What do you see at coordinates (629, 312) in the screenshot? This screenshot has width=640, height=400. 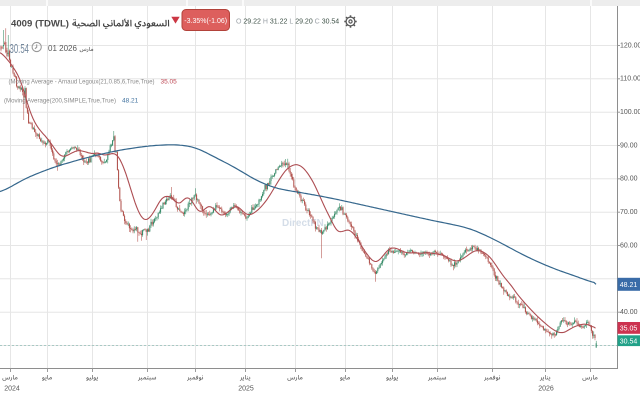 I see `svg-text: 40.00` at bounding box center [629, 312].